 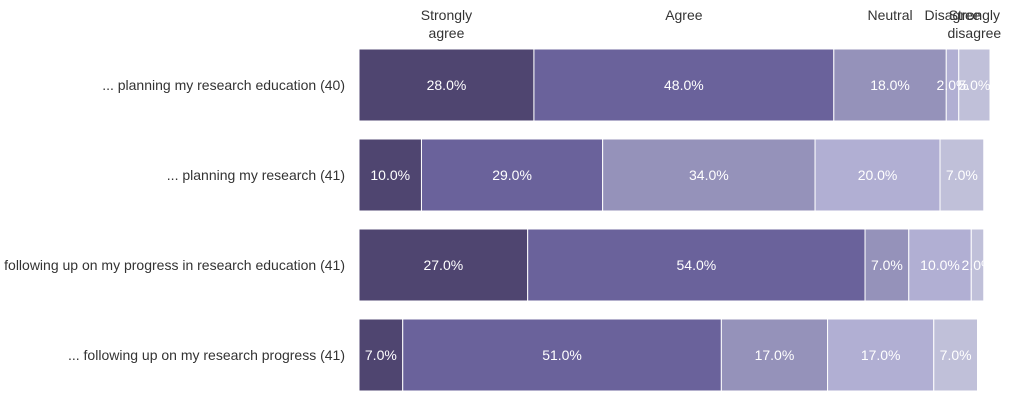 I want to click on segment-header-label: Disagree, so click(x=952, y=15).